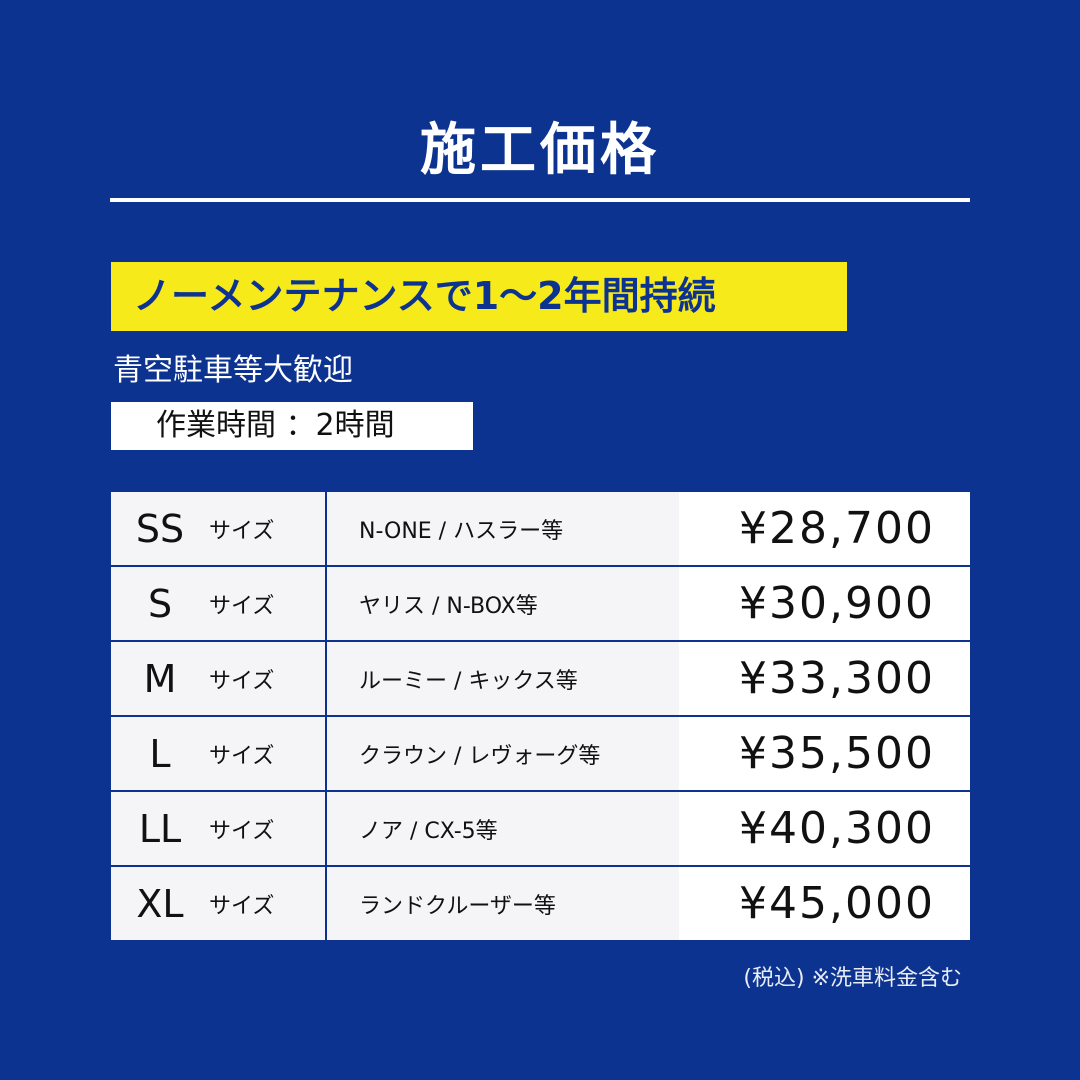 The image size is (1080, 1080). I want to click on price: ¥30,900, so click(824, 603).